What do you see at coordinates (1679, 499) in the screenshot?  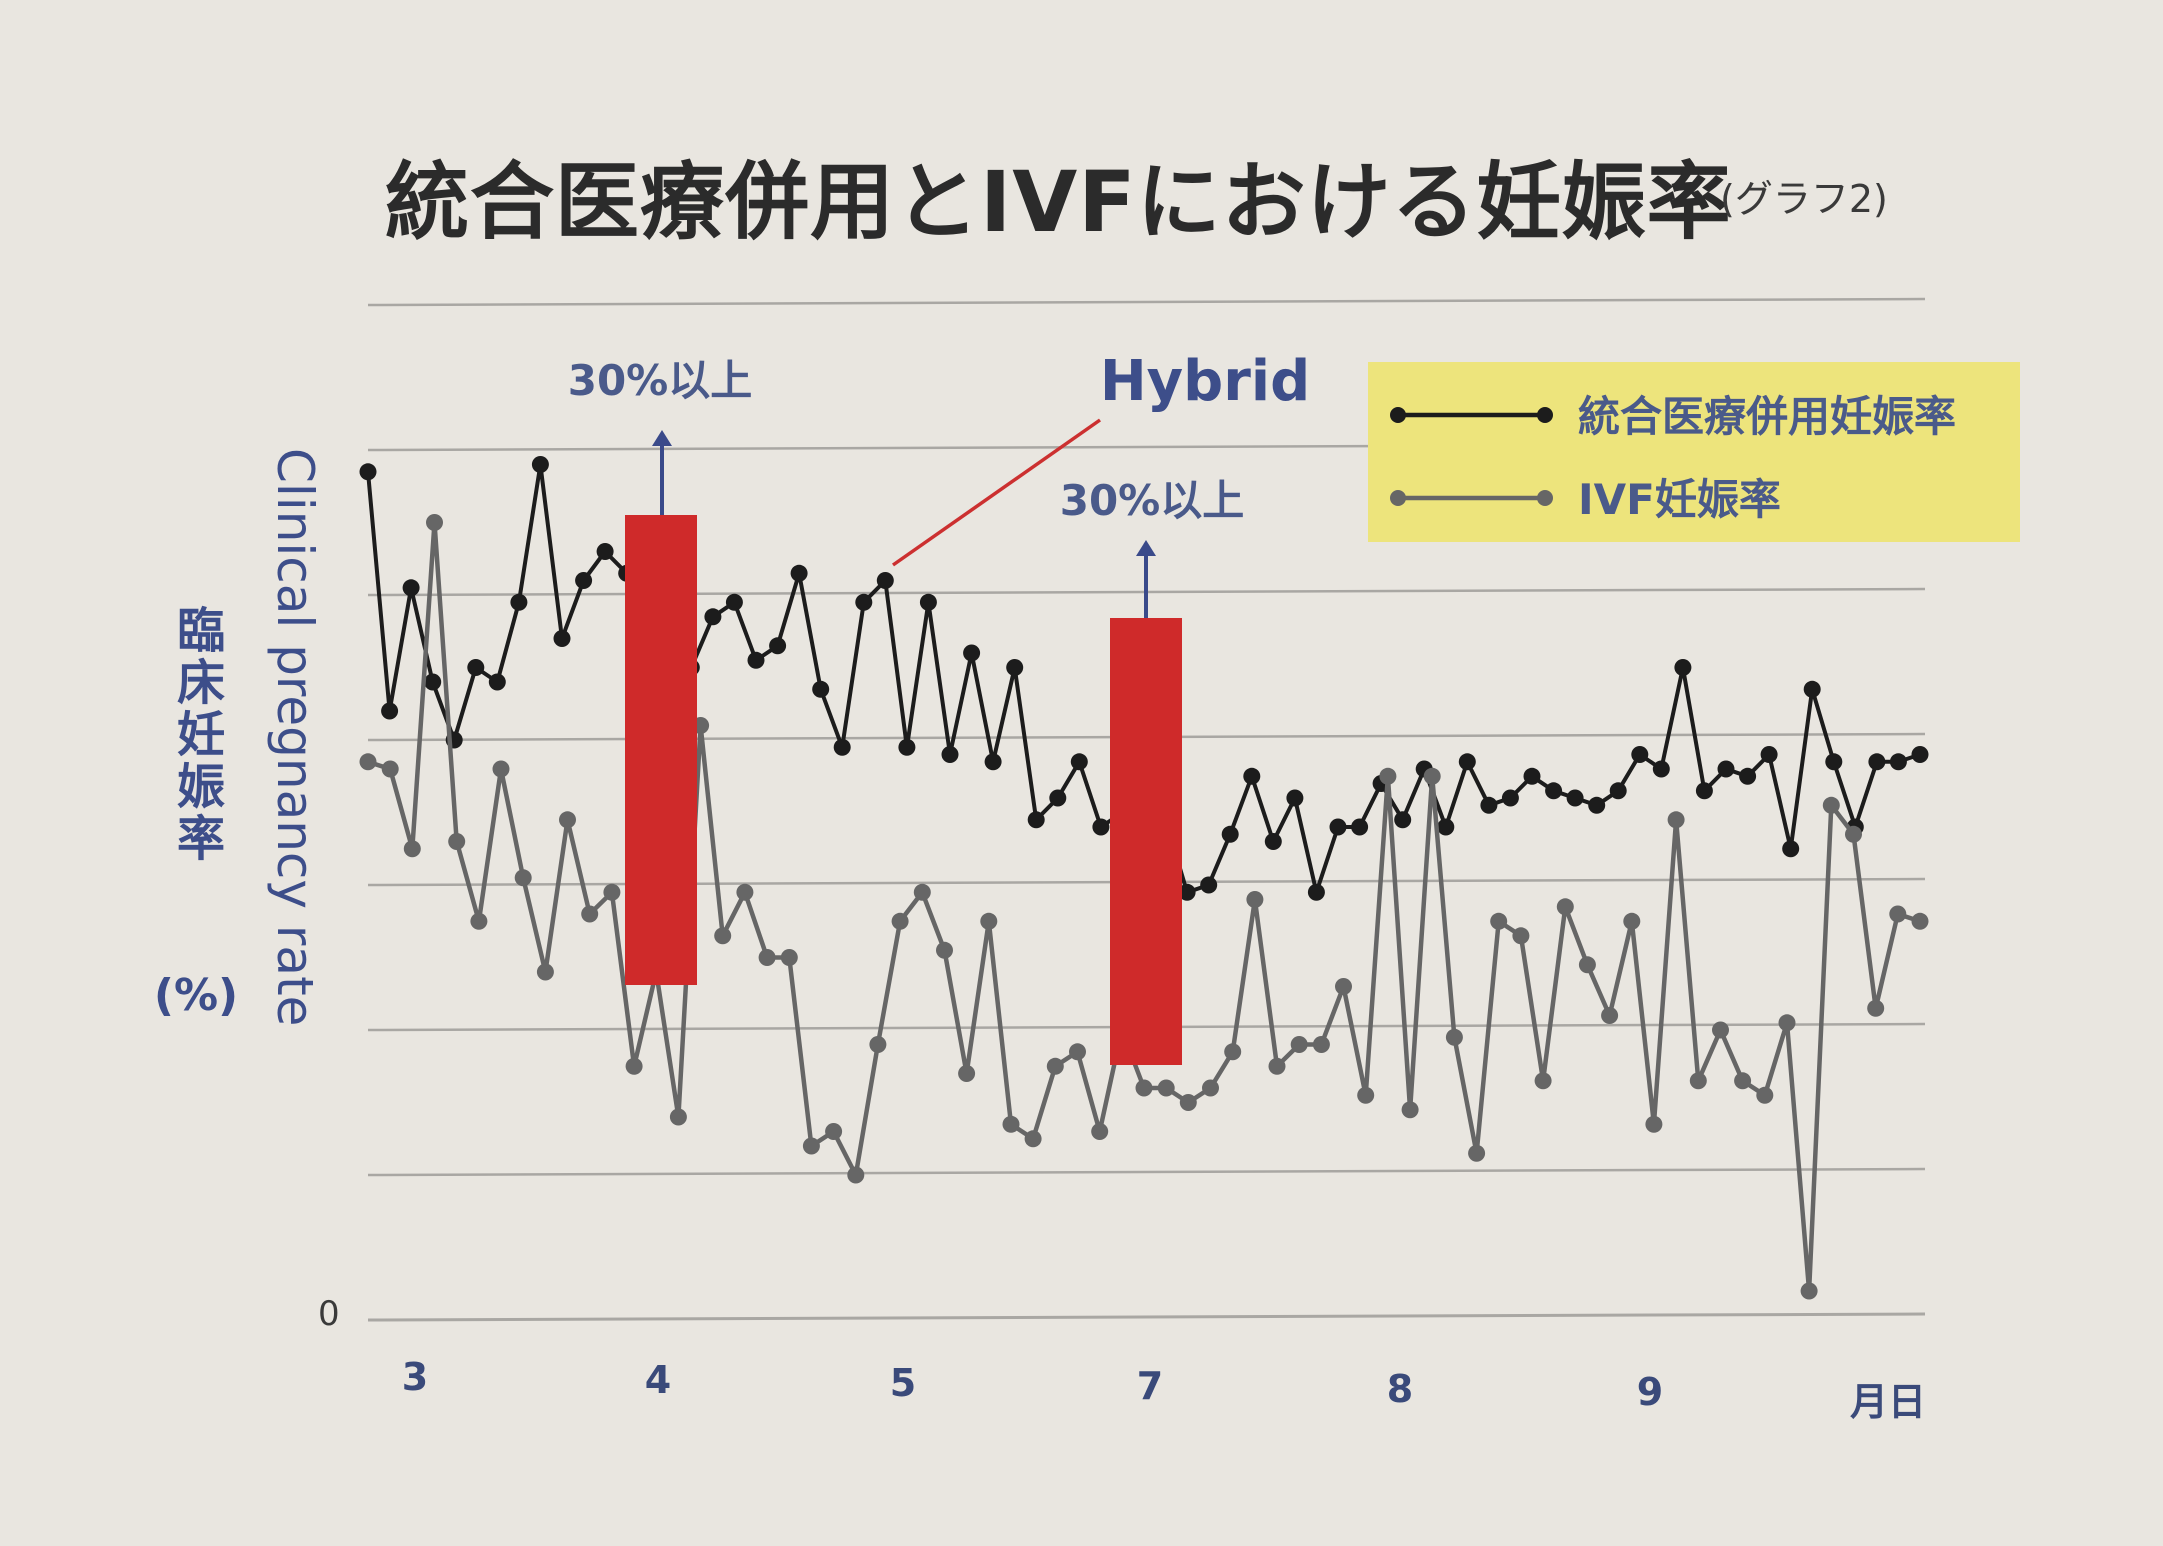 I see `legend-label: IVF妊娠率` at bounding box center [1679, 499].